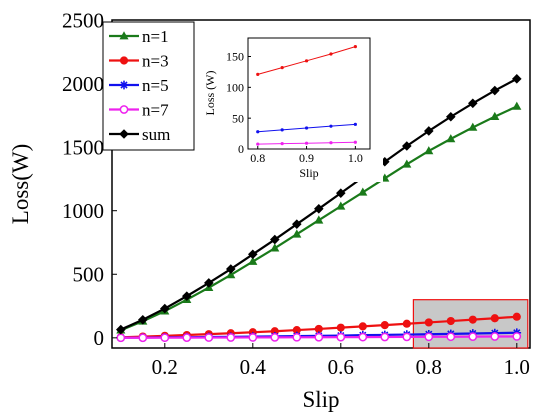 The image size is (550, 417). I want to click on inset-background, so click(289, 102).